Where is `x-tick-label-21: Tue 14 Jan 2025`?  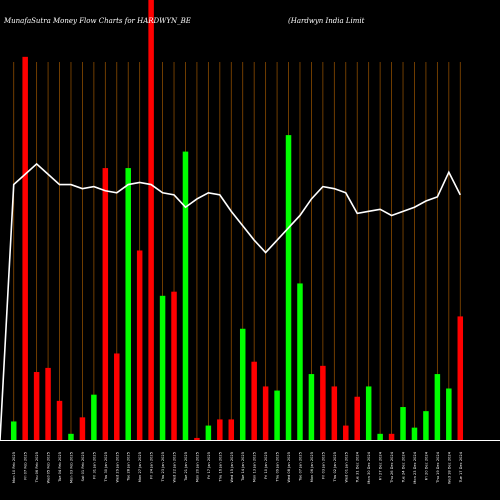
x-tick-label-21: Tue 14 Jan 2025 is located at coordinates (243, 467).